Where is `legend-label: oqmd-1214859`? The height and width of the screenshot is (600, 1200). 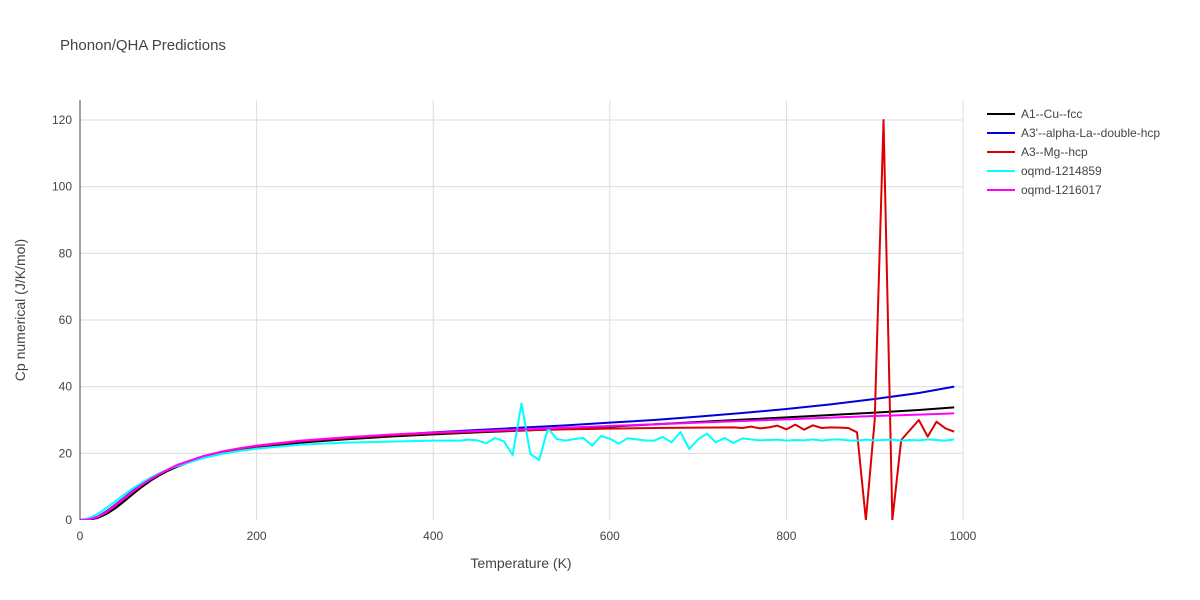
legend-label: oqmd-1214859 is located at coordinates (1061, 171).